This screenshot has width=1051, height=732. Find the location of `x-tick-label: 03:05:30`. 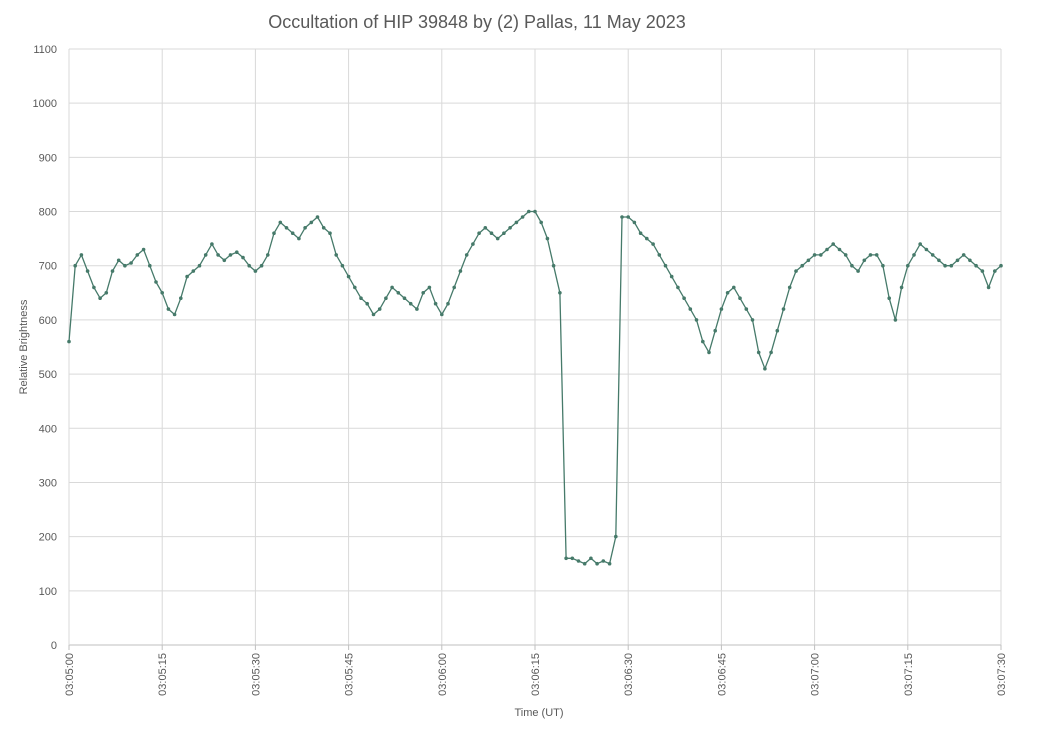

x-tick-label: 03:05:30 is located at coordinates (256, 674).